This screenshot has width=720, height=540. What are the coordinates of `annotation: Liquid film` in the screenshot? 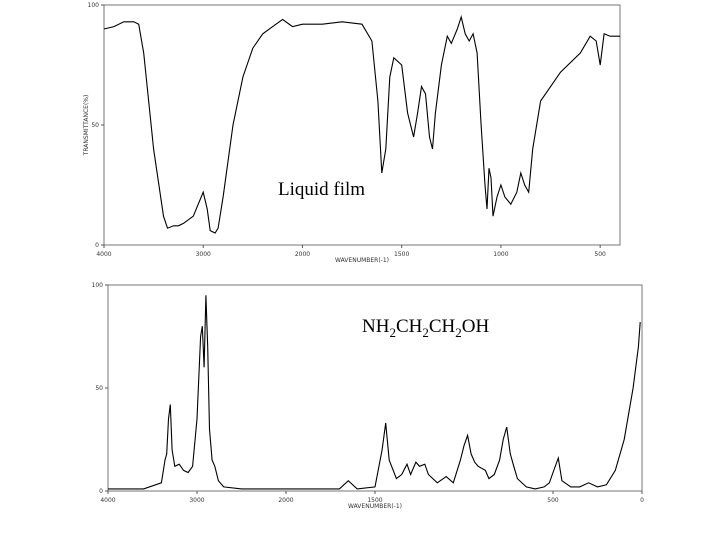 It's located at (321, 189).